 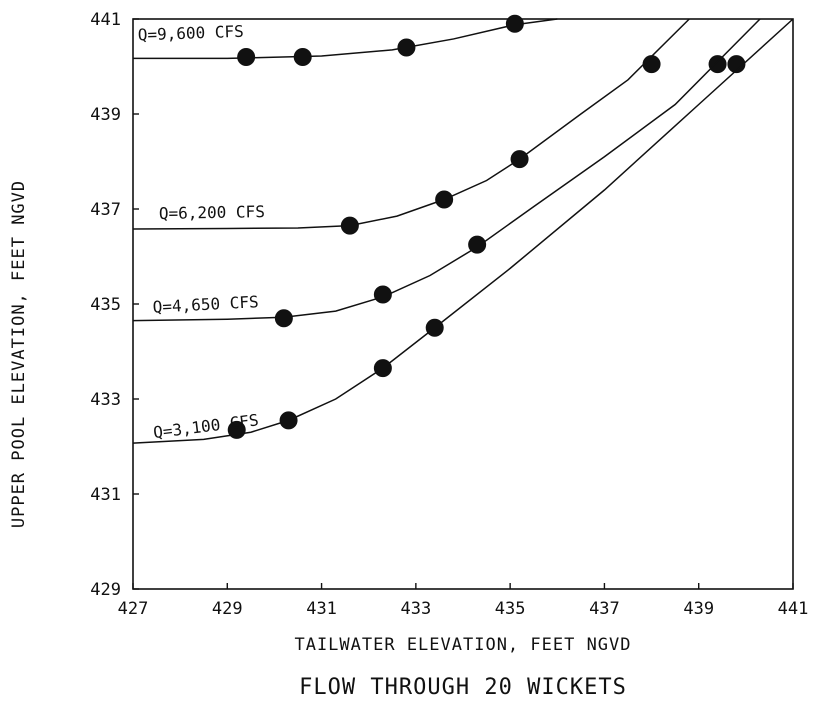 I want to click on series-label-2: Q=6,200 CFS, so click(x=212, y=212).